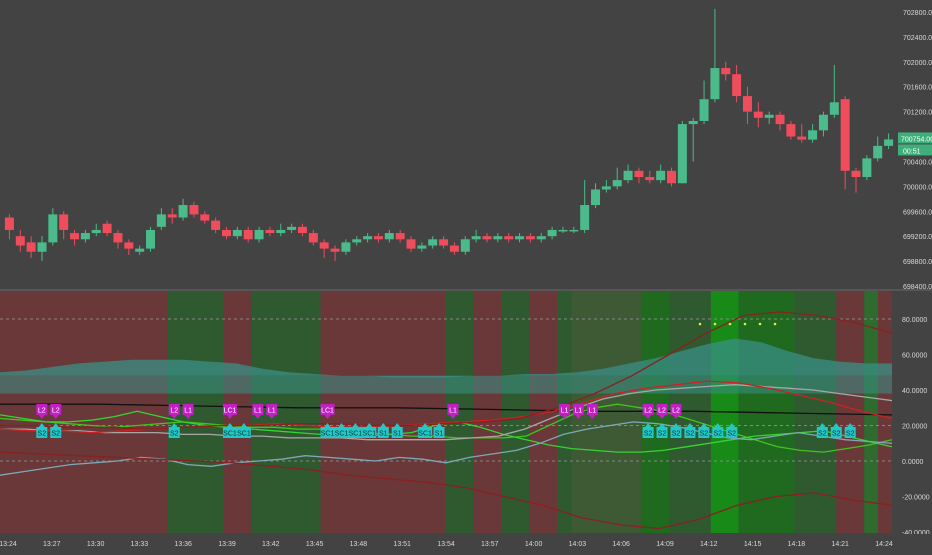 This screenshot has height=555, width=932. Describe the element at coordinates (315, 544) in the screenshot. I see `time-tick-label: 13:45` at that location.